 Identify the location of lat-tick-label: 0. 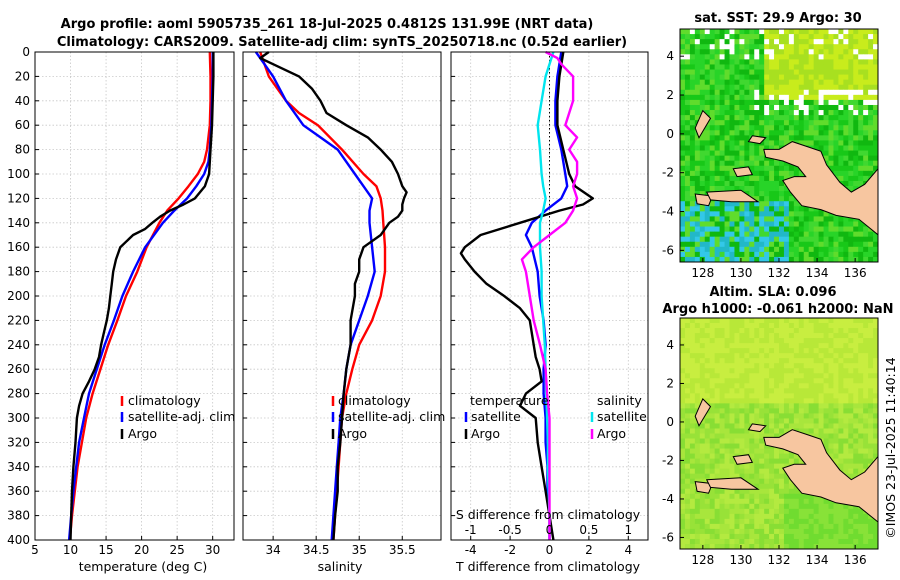
(670, 134).